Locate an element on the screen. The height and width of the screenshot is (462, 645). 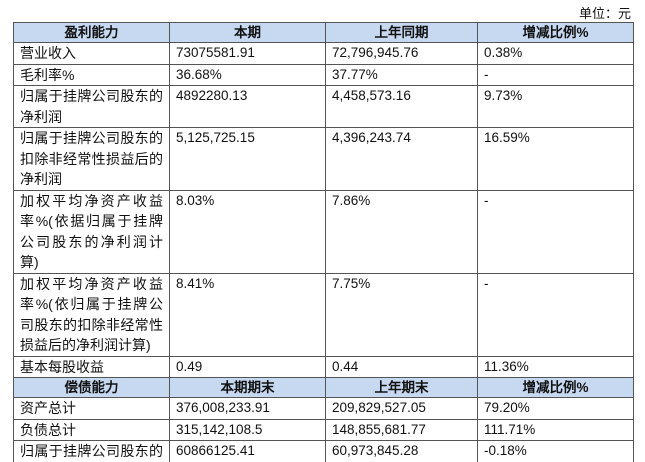
value-cell: 7.86% is located at coordinates (401, 231).